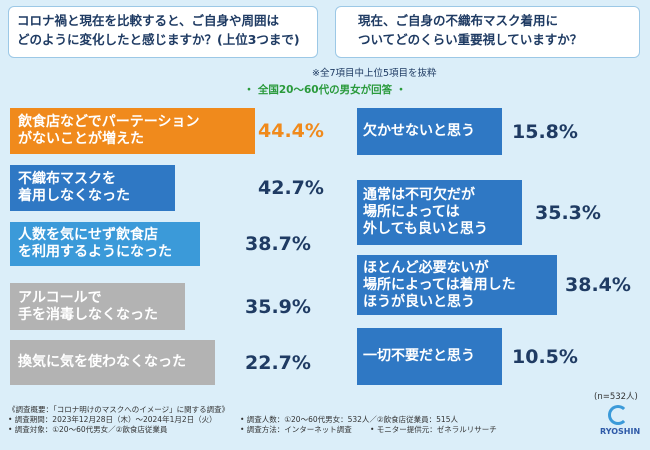  What do you see at coordinates (88, 429) in the screenshot?
I see `footer-line: • 調査対象：①20〜60代男女／②飲食店従業員` at bounding box center [88, 429].